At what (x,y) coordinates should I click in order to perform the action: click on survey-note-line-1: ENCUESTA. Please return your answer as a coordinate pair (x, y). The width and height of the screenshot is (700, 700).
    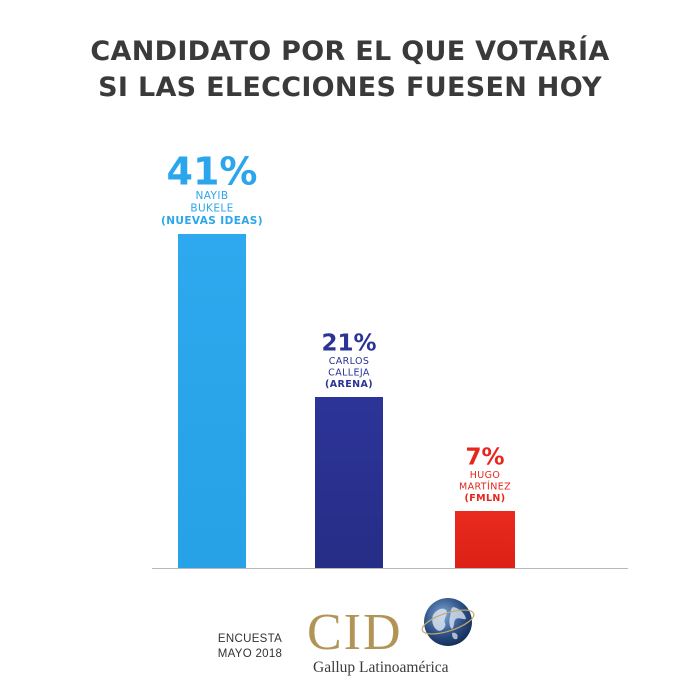
    Looking at the image, I should click on (250, 639).